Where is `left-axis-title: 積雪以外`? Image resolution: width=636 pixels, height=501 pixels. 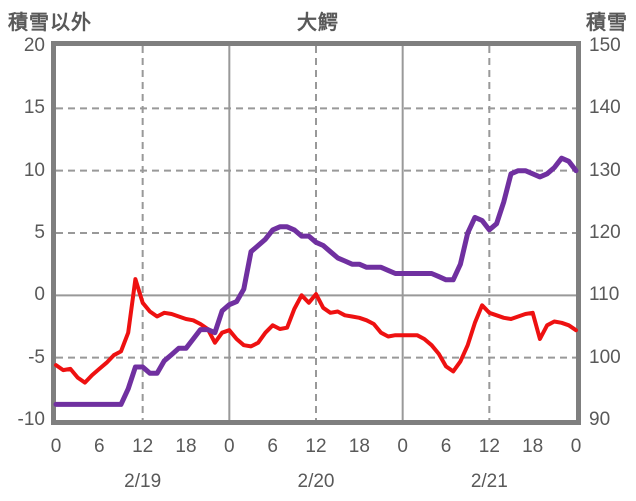 left-axis-title: 積雪以外 is located at coordinates (50, 23).